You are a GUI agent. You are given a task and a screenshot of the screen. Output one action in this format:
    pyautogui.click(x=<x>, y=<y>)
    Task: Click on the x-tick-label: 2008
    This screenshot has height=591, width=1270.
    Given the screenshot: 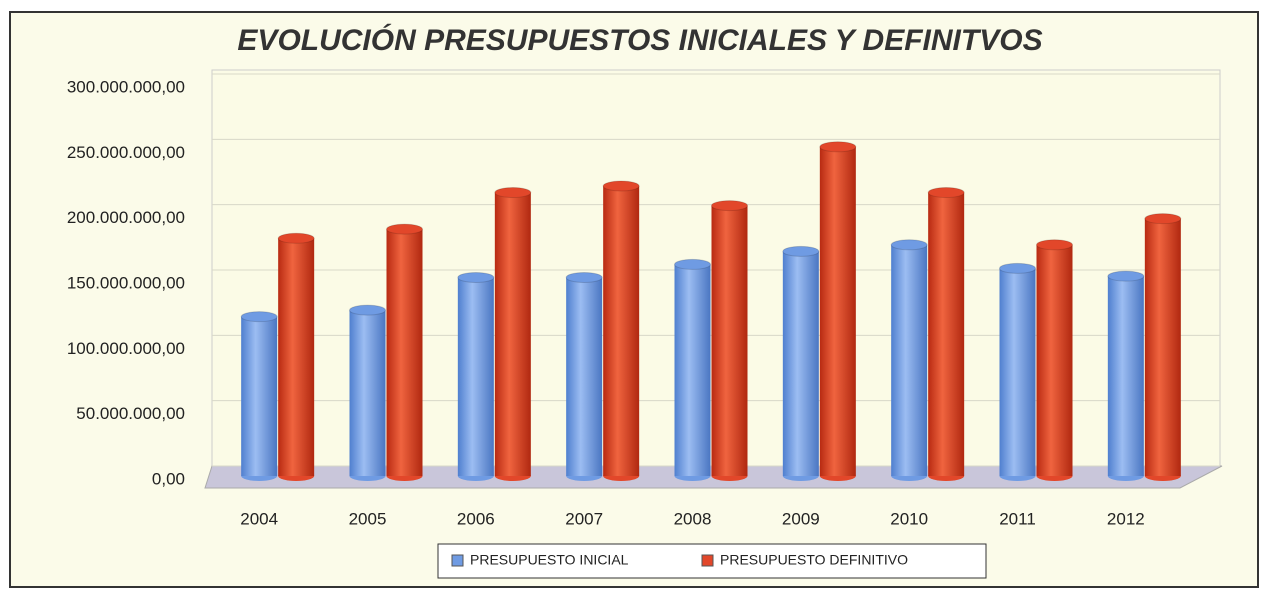 What is the action you would take?
    pyautogui.click(x=693, y=518)
    